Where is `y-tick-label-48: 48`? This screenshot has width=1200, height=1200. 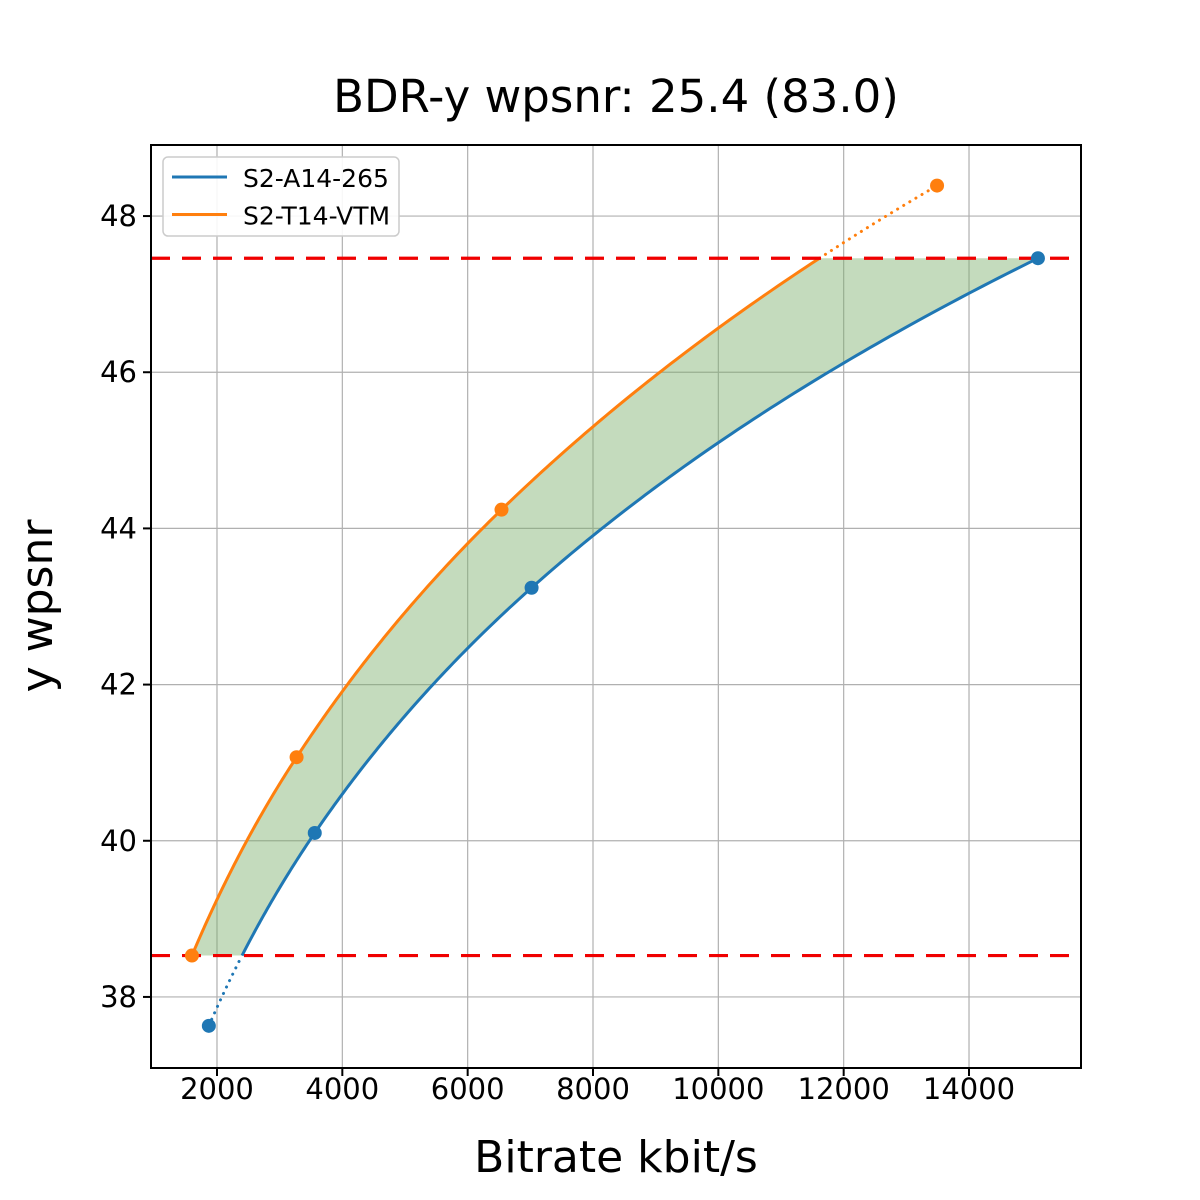 y-tick-label-48: 48 is located at coordinates (118, 216).